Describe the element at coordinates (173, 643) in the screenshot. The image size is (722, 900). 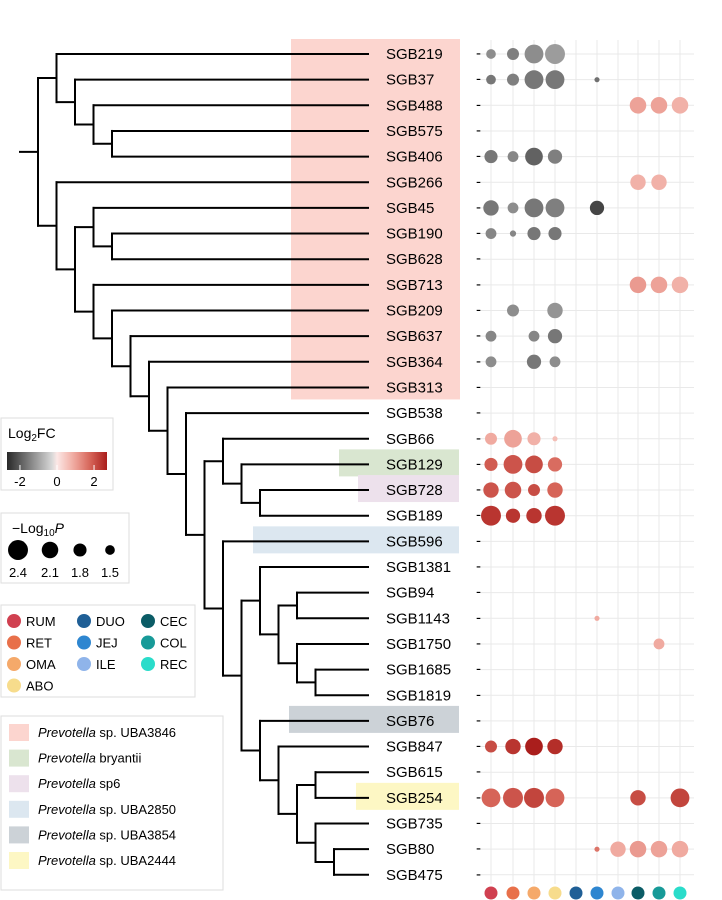
I see `legend-site-label-COL: COL` at that location.